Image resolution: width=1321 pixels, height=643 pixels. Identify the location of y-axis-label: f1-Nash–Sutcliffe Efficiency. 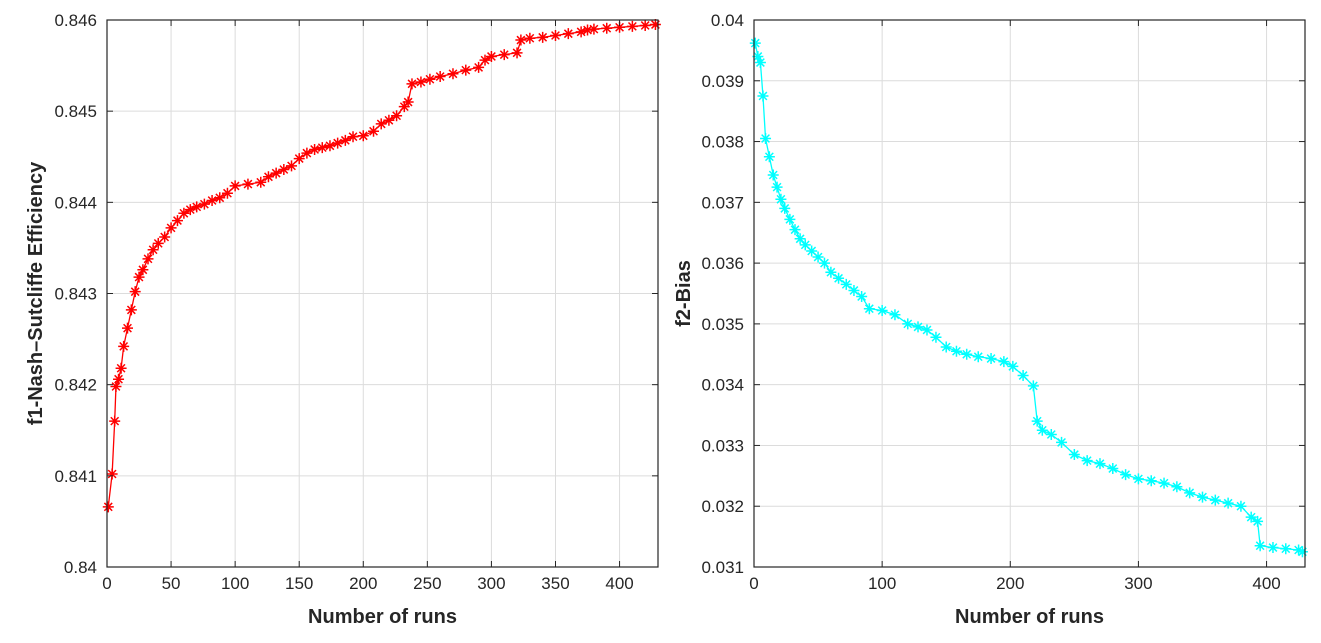
(36, 293).